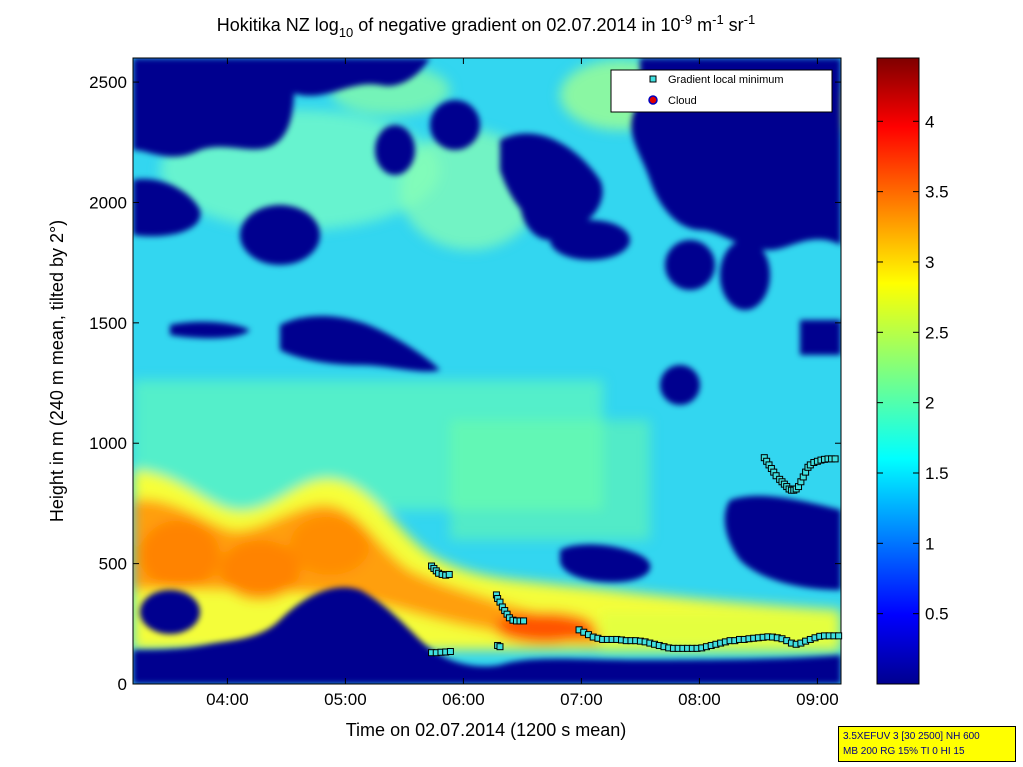  What do you see at coordinates (937, 192) in the screenshot?
I see `colorbar-tick-label: 3.5` at bounding box center [937, 192].